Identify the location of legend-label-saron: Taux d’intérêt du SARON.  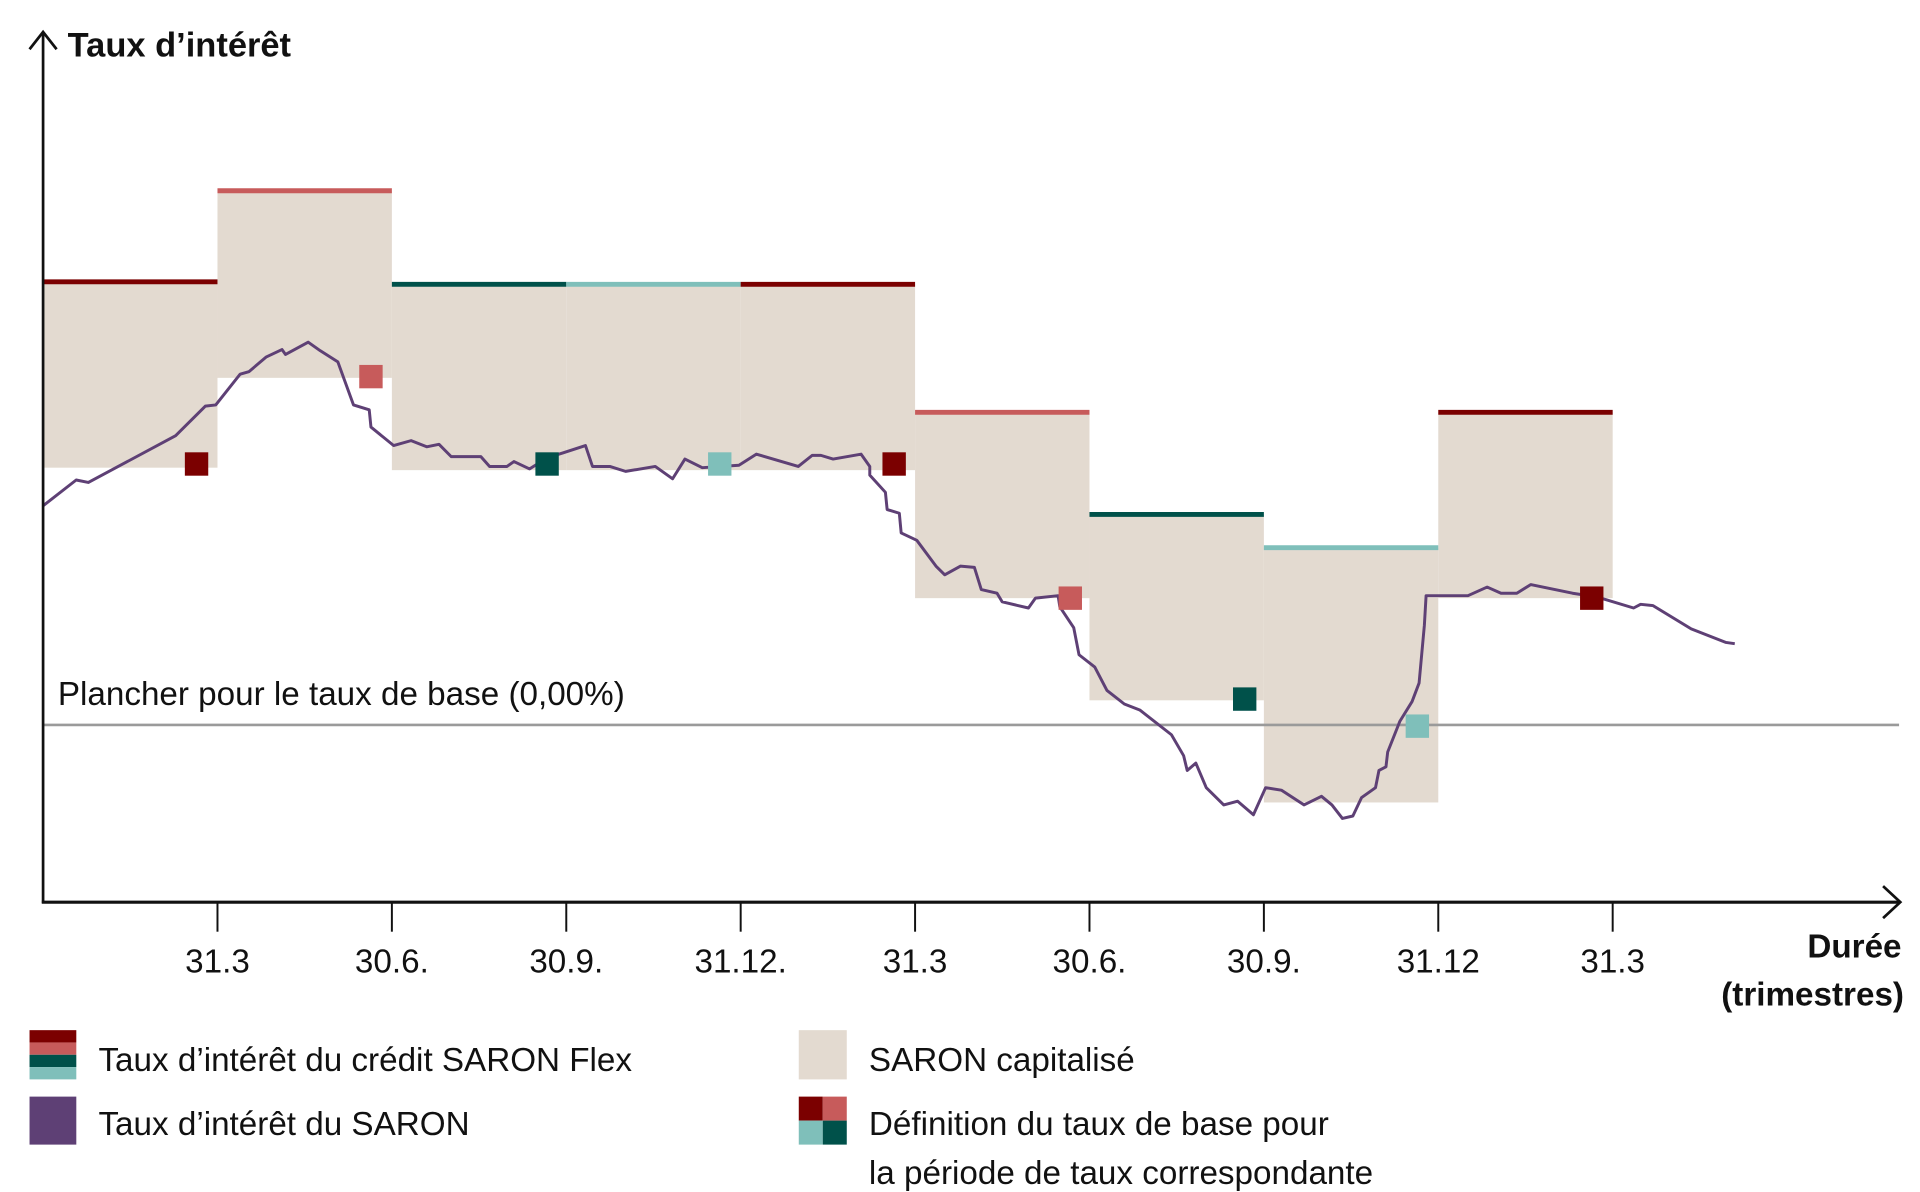
(283, 1124).